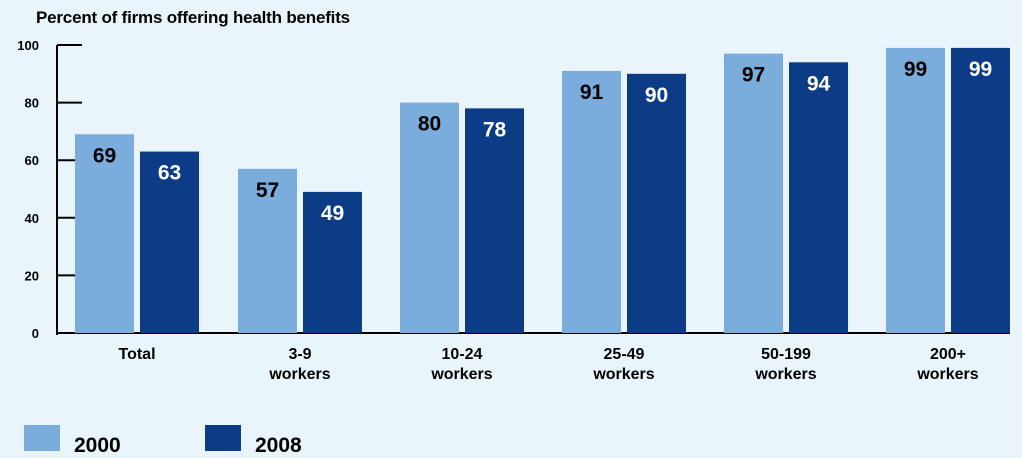  What do you see at coordinates (97, 445) in the screenshot?
I see `legend-label-2000: 2000` at bounding box center [97, 445].